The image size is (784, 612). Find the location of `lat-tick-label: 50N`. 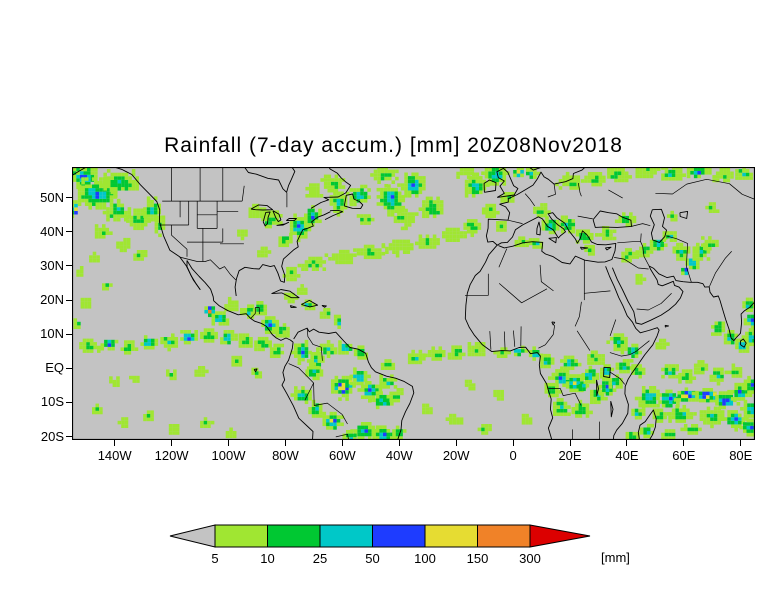

lat-tick-label: 50N is located at coordinates (52, 197).